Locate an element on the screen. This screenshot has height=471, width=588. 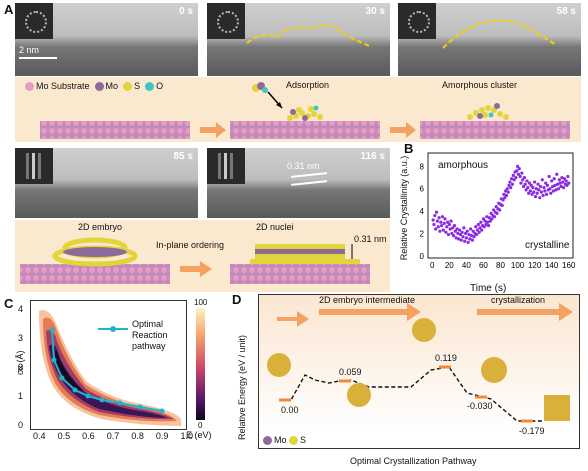
panel-label-c: C is located at coordinates (9, 303).